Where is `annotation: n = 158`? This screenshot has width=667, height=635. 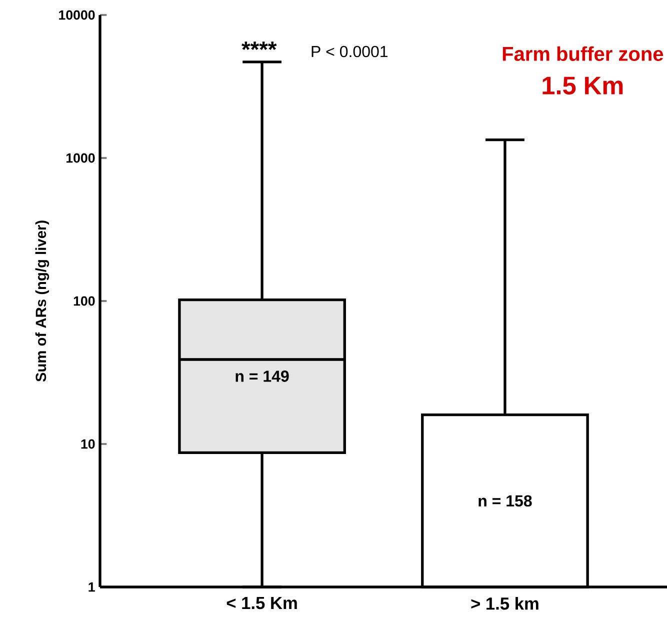 annotation: n = 158 is located at coordinates (505, 501).